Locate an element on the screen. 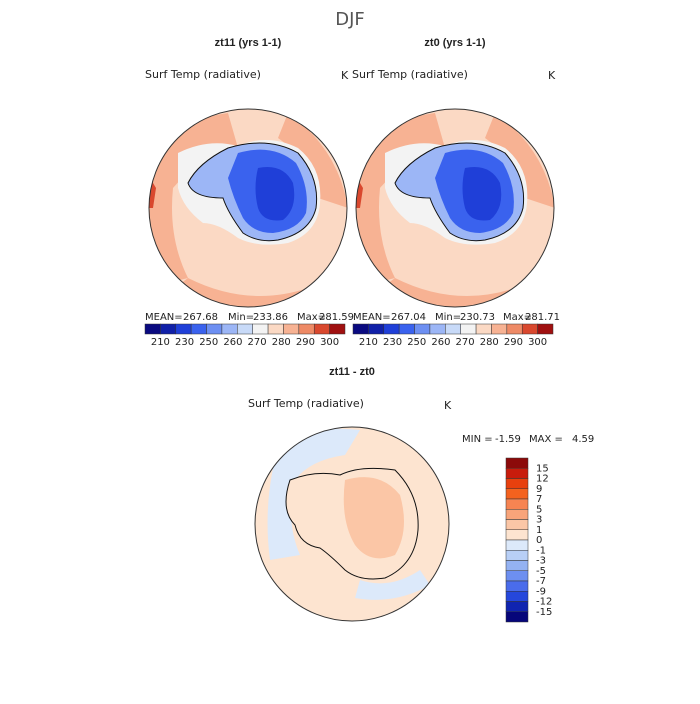 The height and width of the screenshot is (704, 700). stat-value: 230.73 is located at coordinates (477, 317).